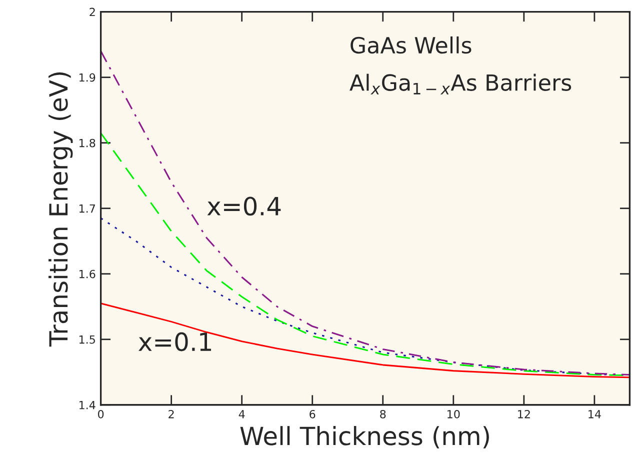  I want to click on y-tick-label: 1.4, so click(87, 405).